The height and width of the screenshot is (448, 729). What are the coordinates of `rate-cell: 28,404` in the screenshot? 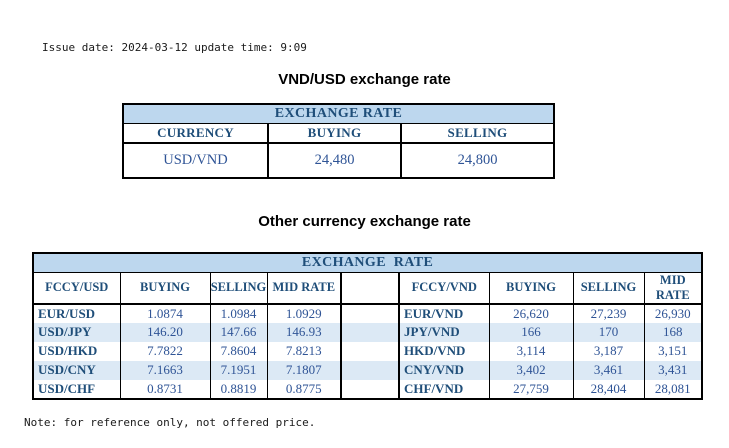 It's located at (608, 389).